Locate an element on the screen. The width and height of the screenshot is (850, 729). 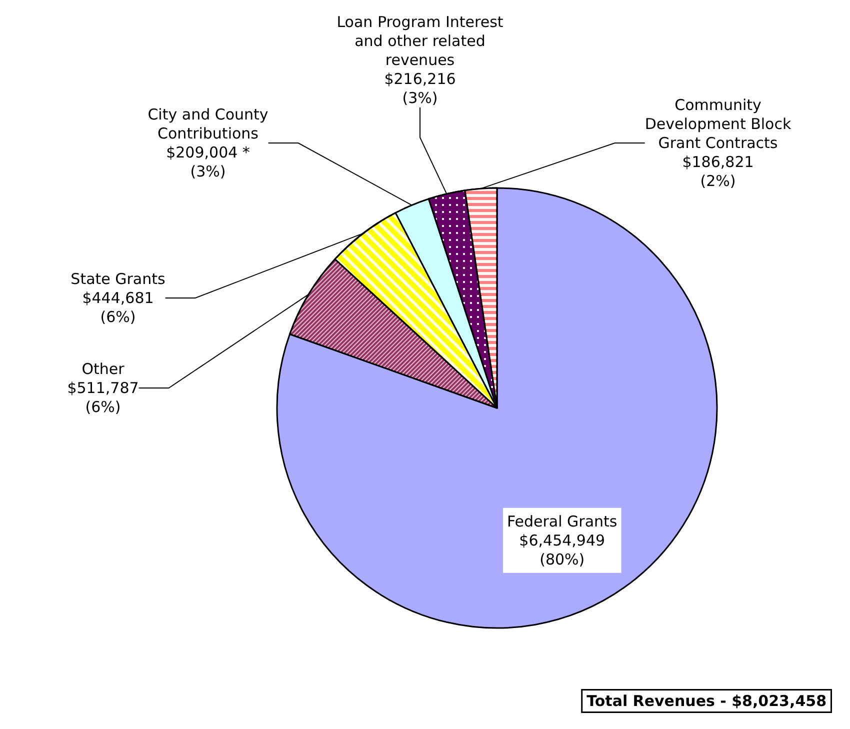
data-label: $209,004 * (3%) is located at coordinates (208, 162).